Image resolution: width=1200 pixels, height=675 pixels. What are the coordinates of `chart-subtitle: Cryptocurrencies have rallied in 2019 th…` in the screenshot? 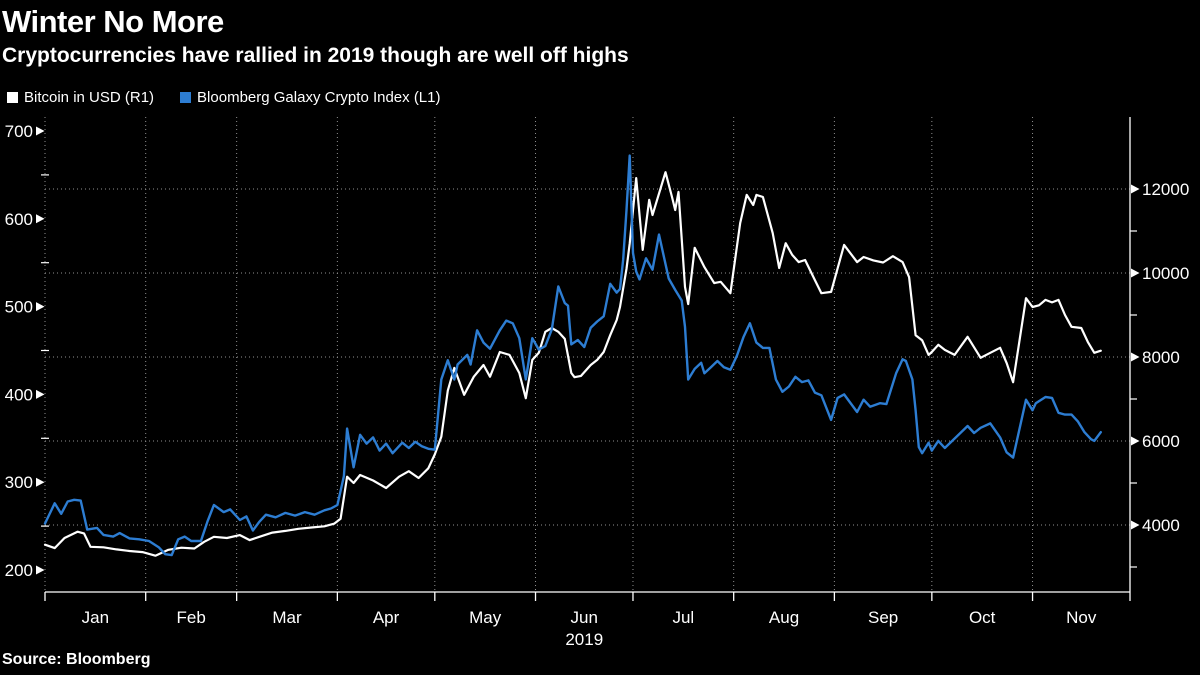 It's located at (315, 55).